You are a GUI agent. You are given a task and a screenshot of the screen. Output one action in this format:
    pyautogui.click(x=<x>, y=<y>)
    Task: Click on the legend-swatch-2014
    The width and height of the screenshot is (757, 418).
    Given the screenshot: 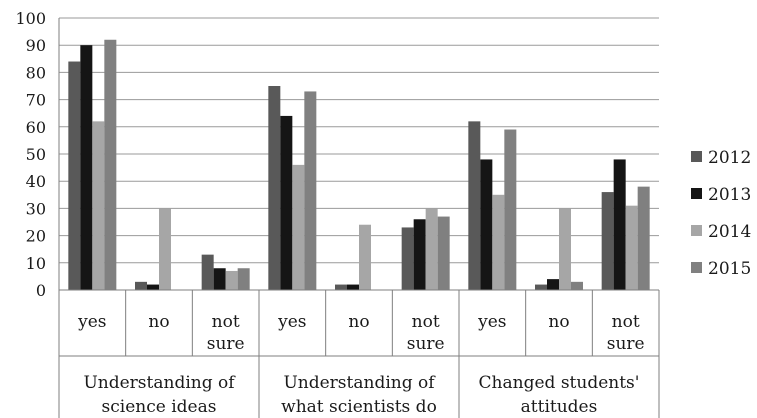 What is the action you would take?
    pyautogui.click(x=696, y=230)
    